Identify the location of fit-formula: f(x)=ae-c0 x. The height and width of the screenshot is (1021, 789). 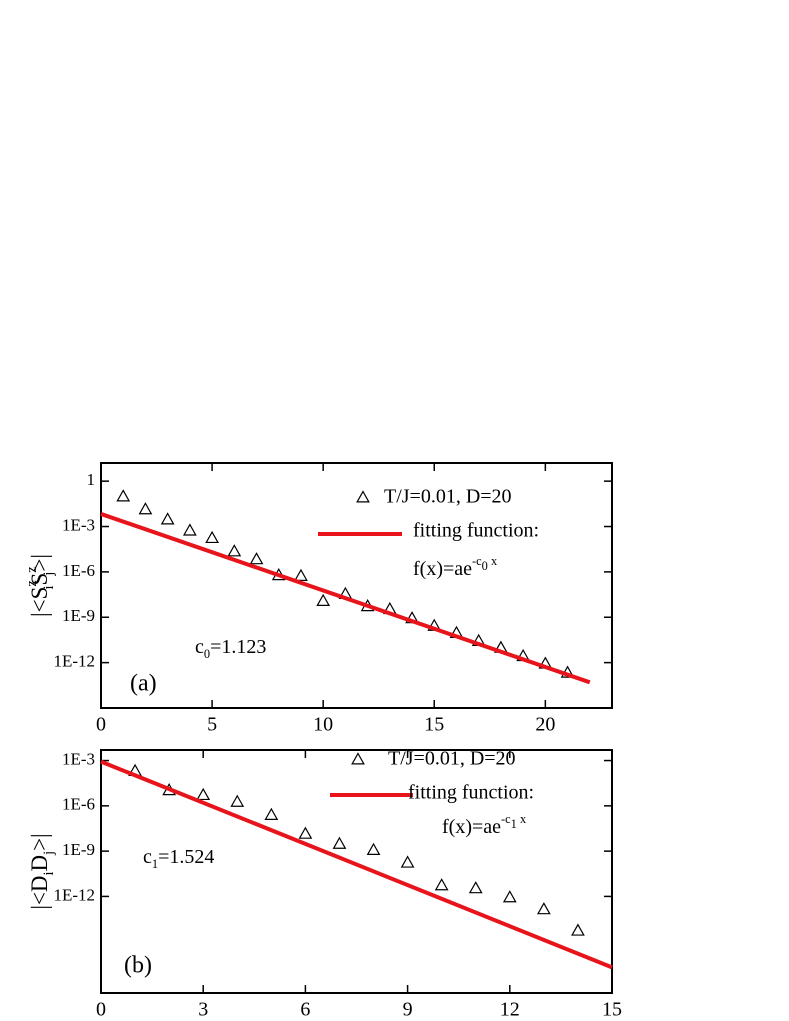
(455, 567).